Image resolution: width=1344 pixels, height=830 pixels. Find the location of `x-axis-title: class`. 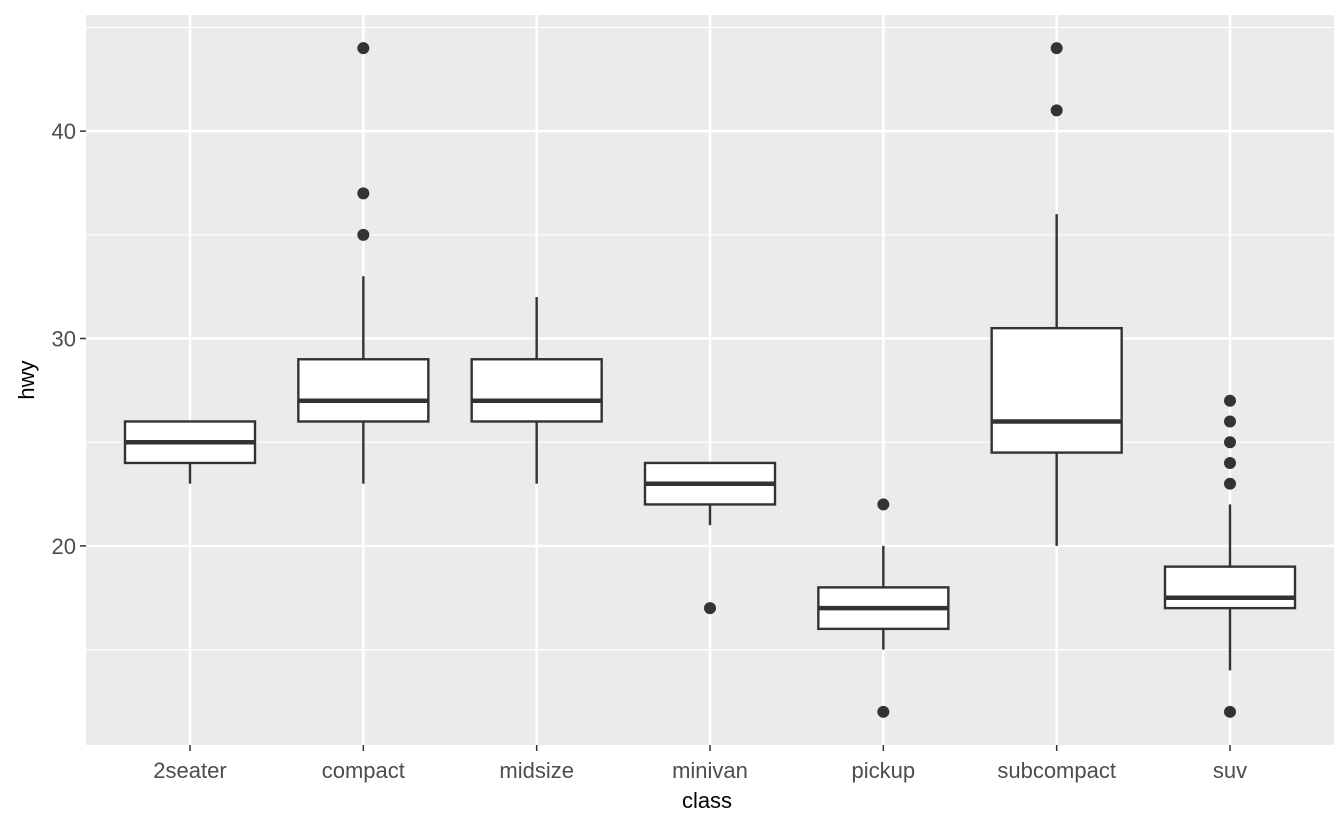

x-axis-title: class is located at coordinates (707, 800).